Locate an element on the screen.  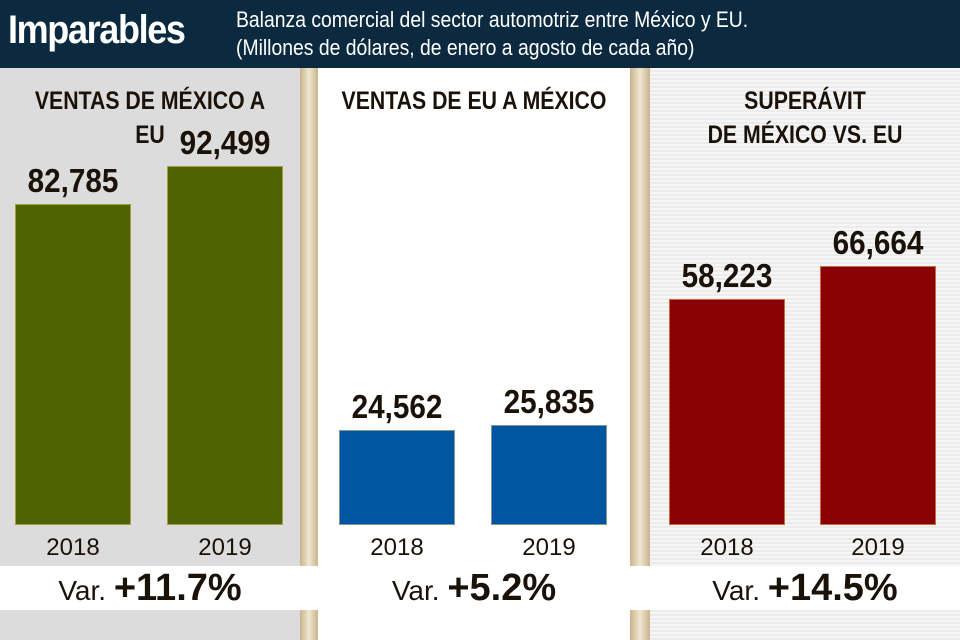
variation-mexico-to-us: Var. +11.7% is located at coordinates (150, 588).